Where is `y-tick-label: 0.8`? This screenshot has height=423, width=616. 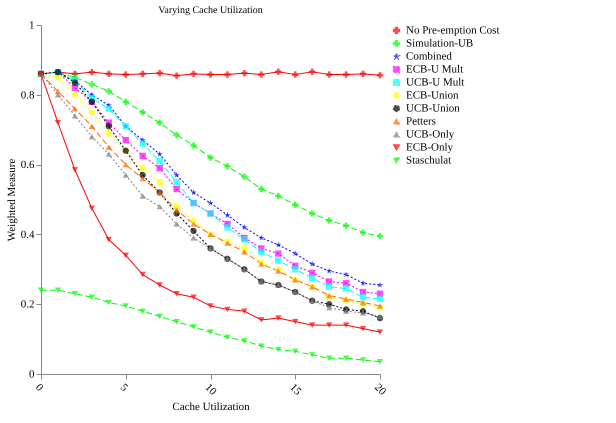 y-tick-label: 0.8 is located at coordinates (27, 95).